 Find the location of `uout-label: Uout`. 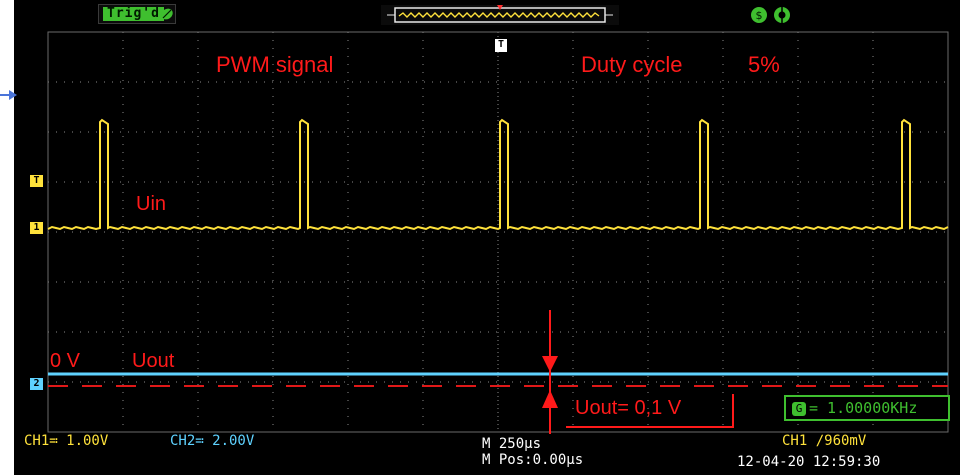

uout-label: Uout is located at coordinates (153, 361).